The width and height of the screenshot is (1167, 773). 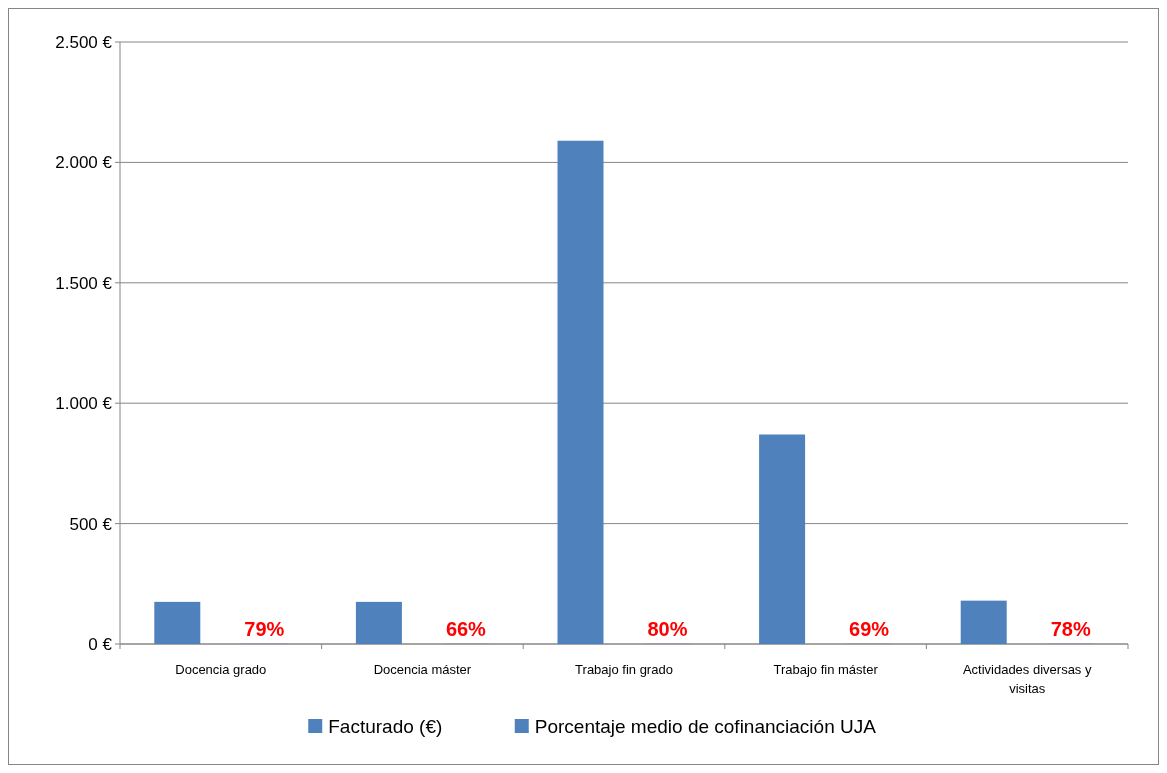 I want to click on y-tick-label: 1.000 €, so click(x=84, y=404).